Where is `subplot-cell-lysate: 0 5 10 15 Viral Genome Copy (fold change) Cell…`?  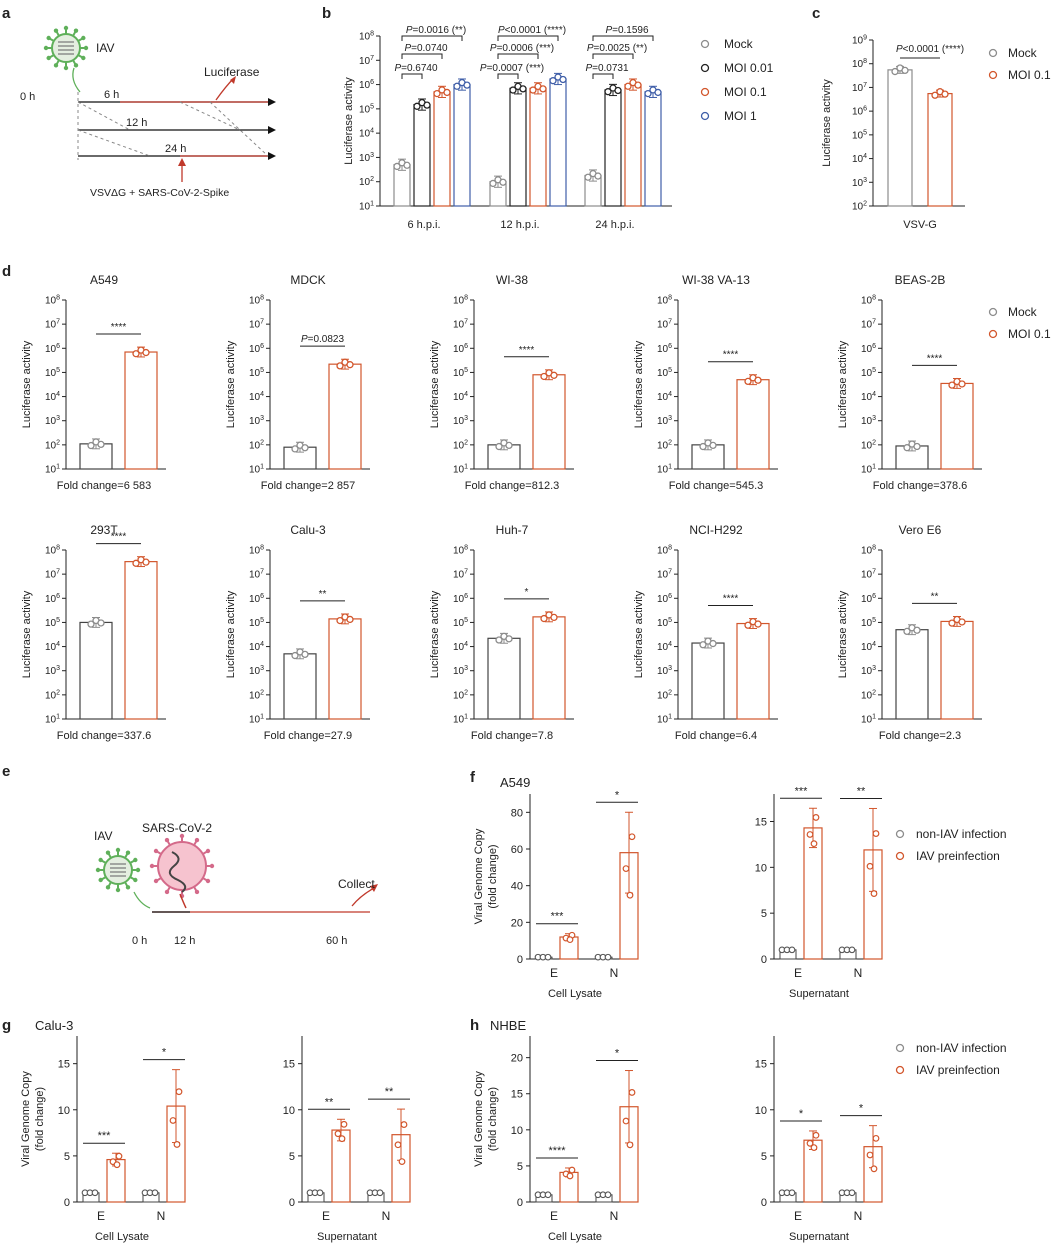
subplot-cell-lysate: 0 5 10 15 Viral Genome Copy (fold change) Cell… is located at coordinates (103, 1139).